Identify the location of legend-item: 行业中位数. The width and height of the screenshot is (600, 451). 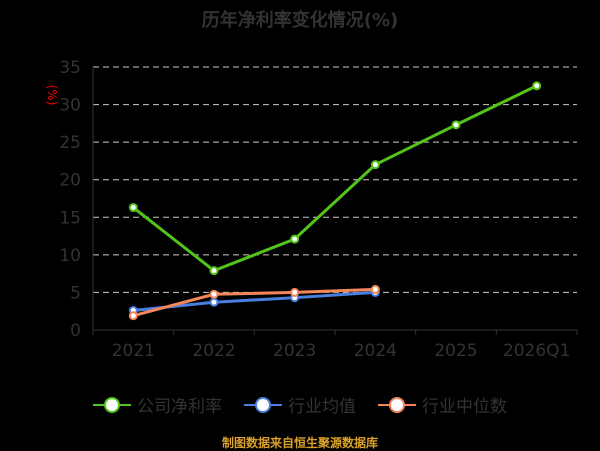
(442, 404).